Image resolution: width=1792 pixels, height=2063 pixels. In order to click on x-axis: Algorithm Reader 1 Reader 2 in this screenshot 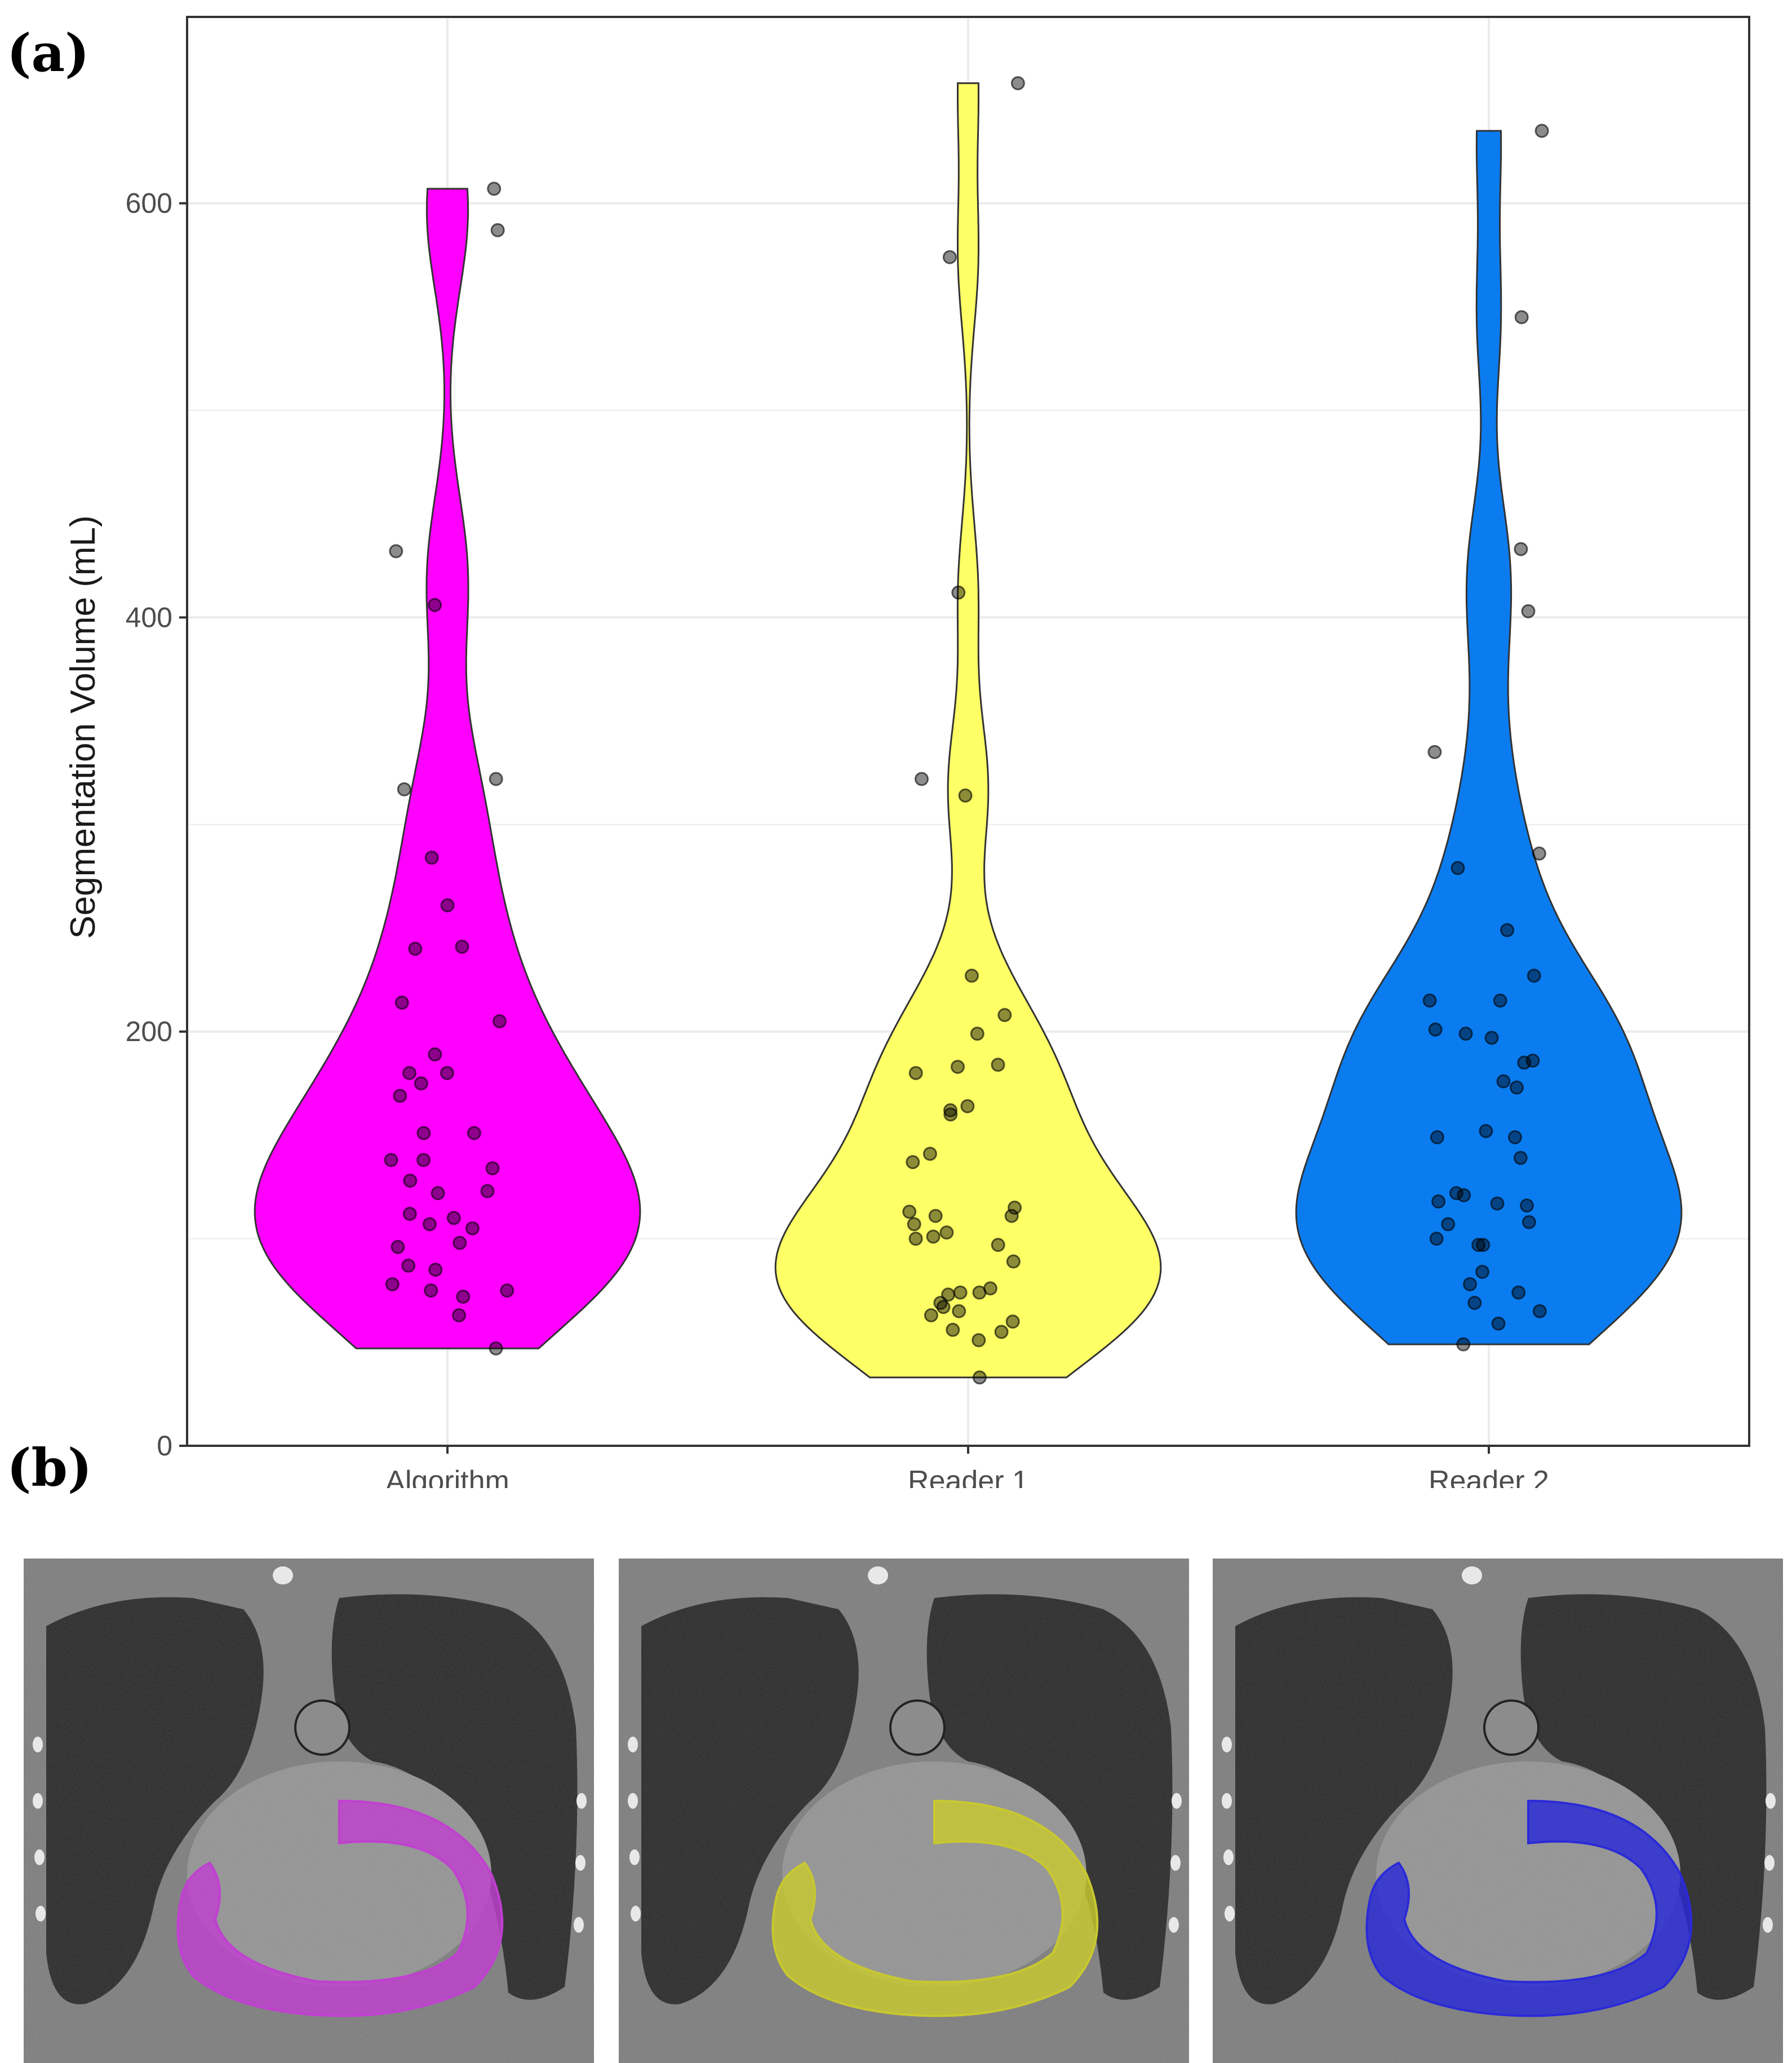, I will do `click(967, 1467)`.